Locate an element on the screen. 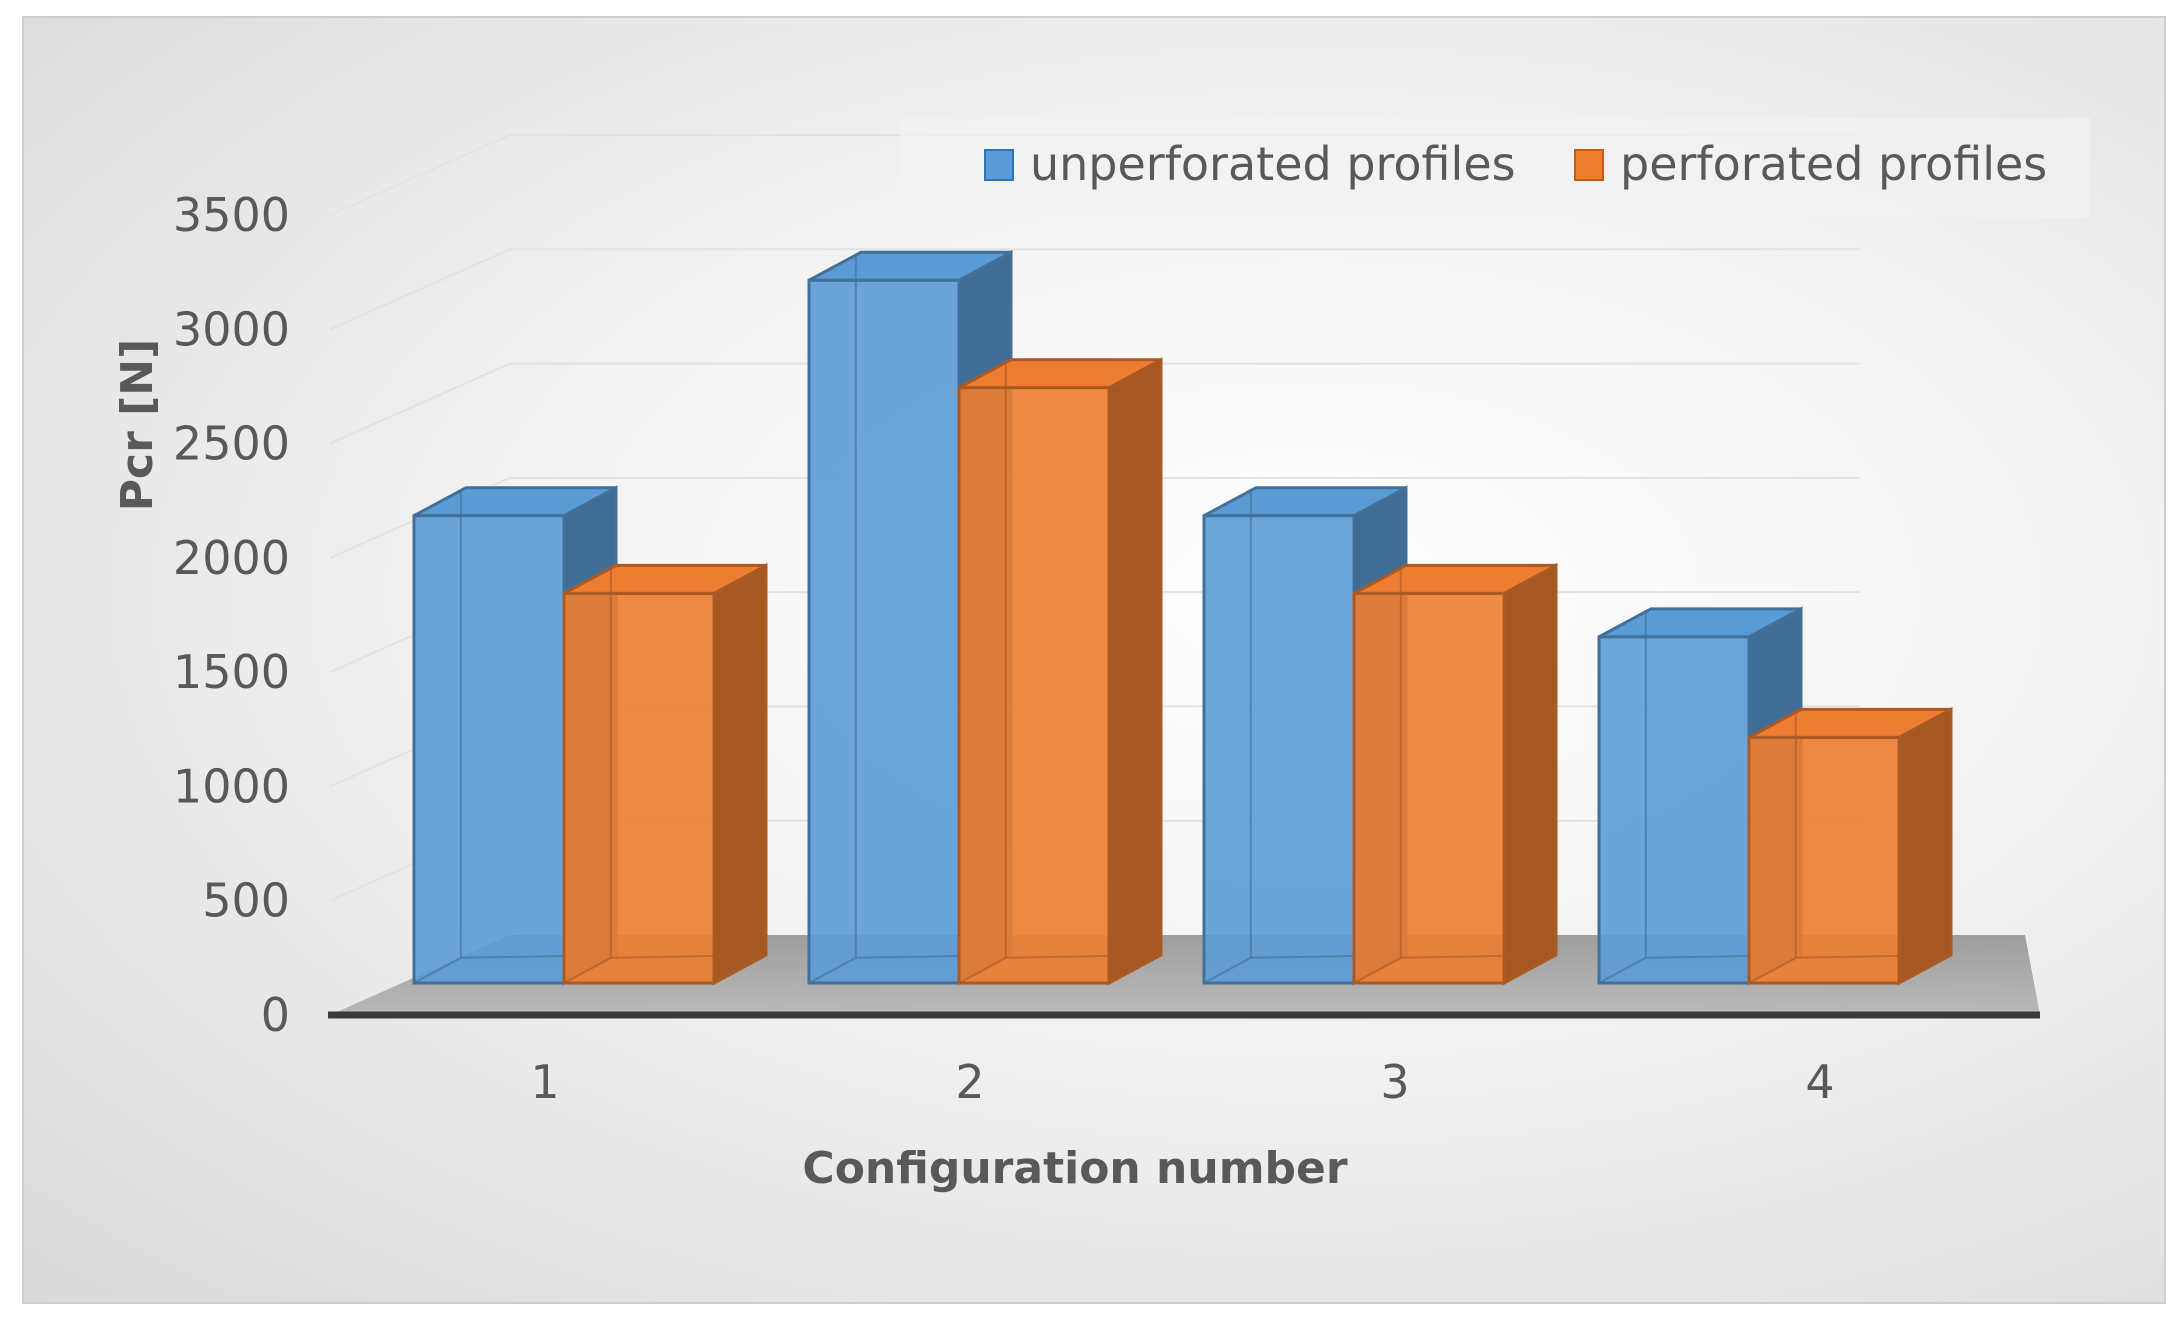 The image size is (2181, 1338). y-tick-label: 500 is located at coordinates (246, 901).